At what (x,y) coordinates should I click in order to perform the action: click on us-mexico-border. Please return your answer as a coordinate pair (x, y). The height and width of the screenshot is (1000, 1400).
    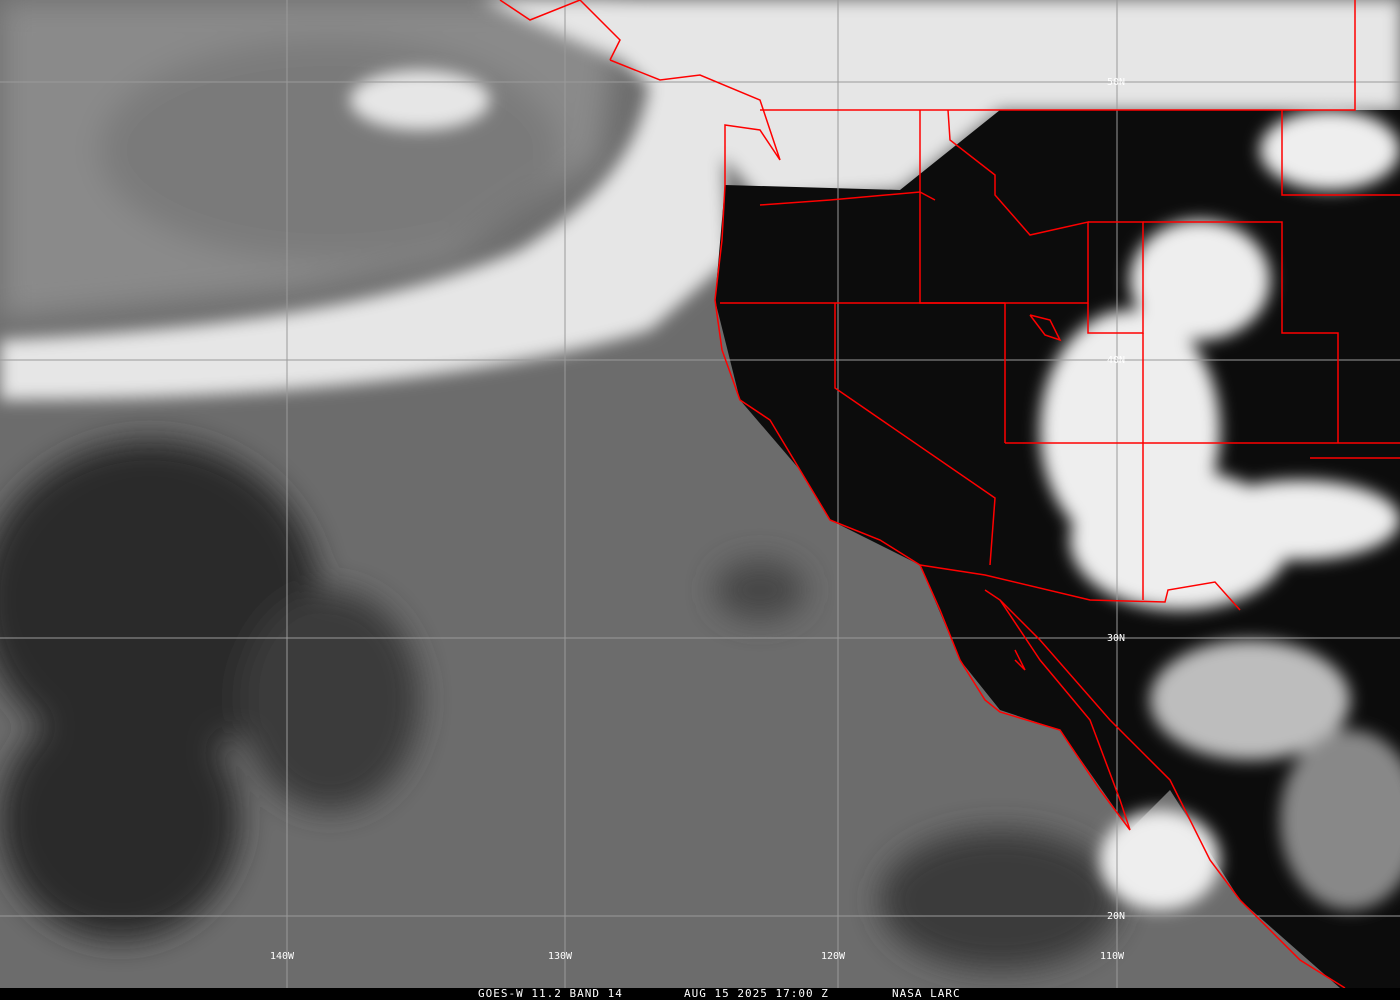
    Looking at the image, I should click on (1080, 587).